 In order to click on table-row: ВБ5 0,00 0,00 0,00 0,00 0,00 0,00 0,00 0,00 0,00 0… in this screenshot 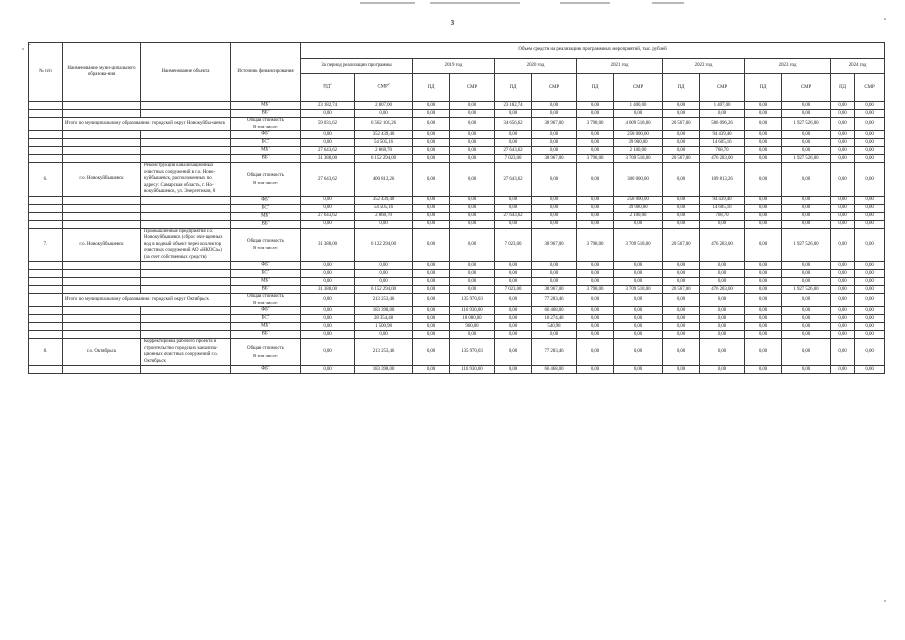, I will do `click(457, 335)`.